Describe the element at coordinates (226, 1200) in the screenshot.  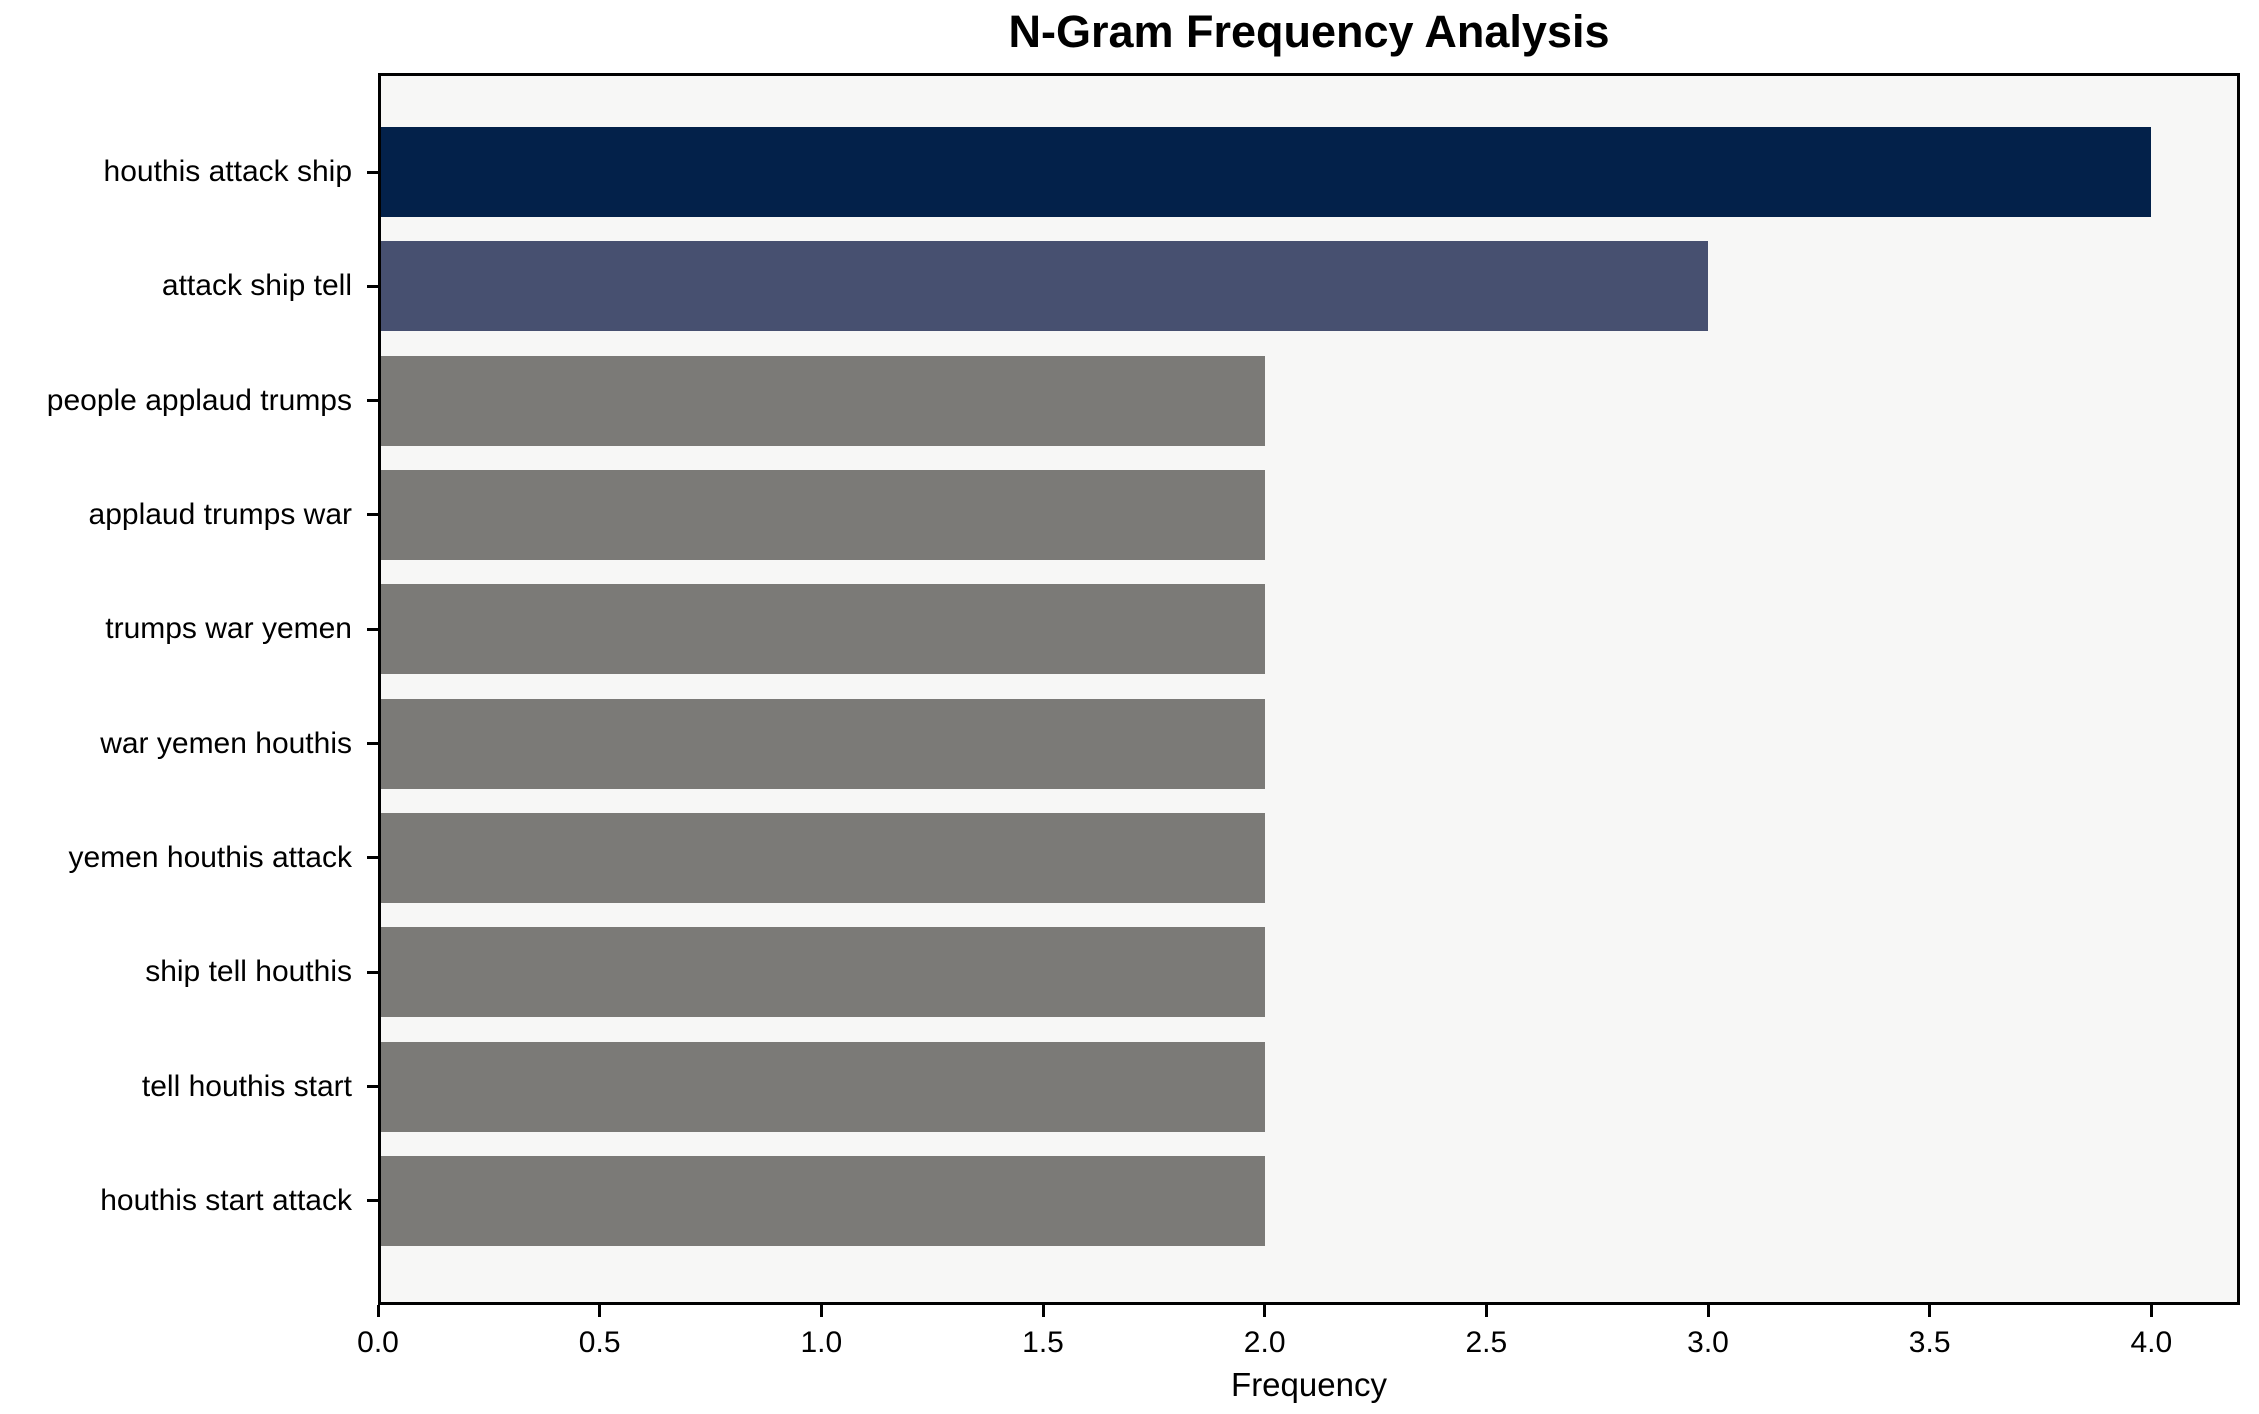
I see `y-tick-label: houthis start attack` at that location.